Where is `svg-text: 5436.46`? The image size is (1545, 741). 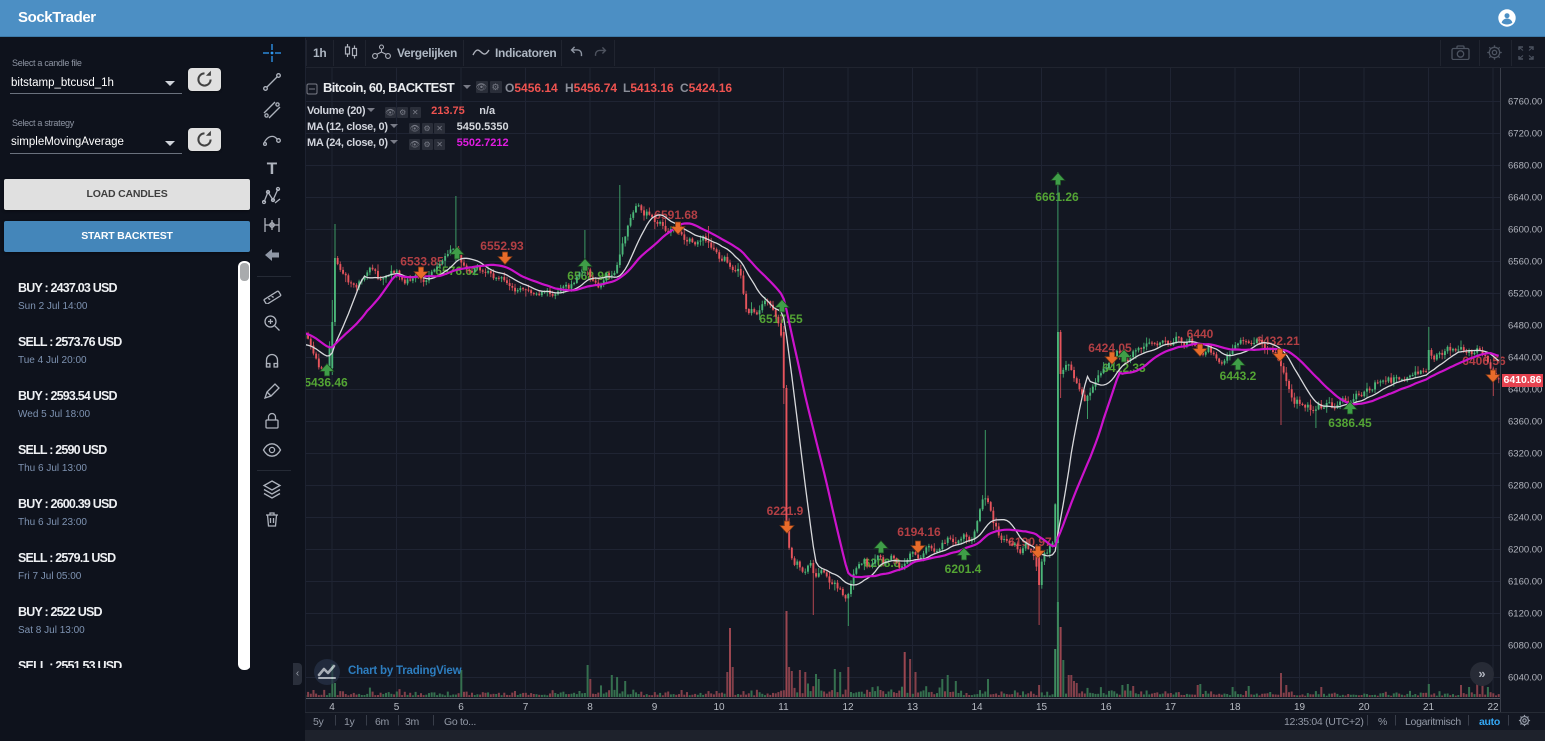 svg-text: 5436.46 is located at coordinates (326, 383).